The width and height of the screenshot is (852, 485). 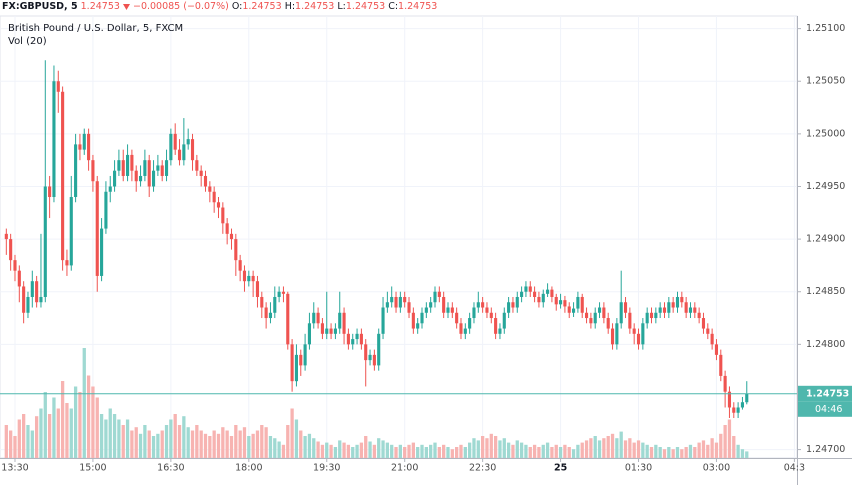 What do you see at coordinates (482, 468) in the screenshot?
I see `x-tick-label: 22:30` at bounding box center [482, 468].